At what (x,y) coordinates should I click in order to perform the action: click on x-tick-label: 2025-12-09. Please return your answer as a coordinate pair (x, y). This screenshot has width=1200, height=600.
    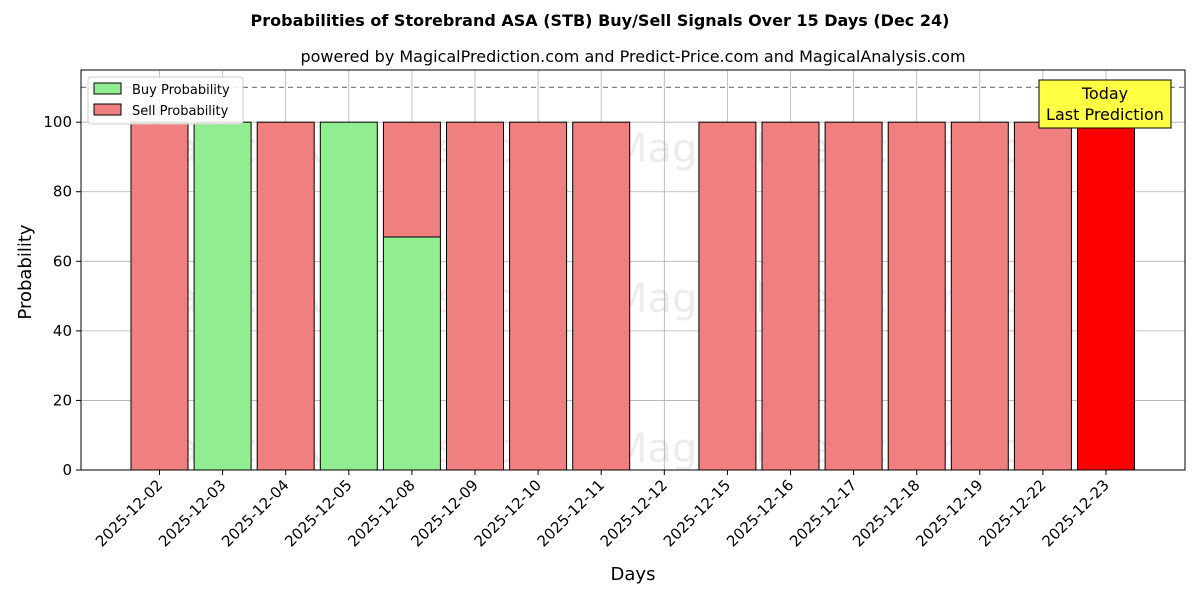
    Looking at the image, I should click on (444, 513).